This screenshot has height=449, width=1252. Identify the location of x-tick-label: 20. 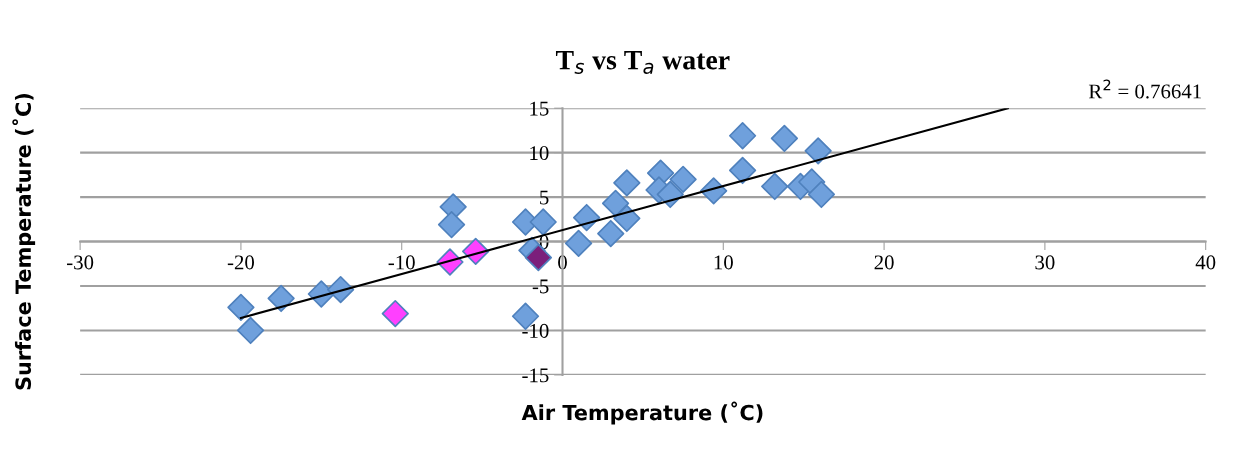
(884, 262).